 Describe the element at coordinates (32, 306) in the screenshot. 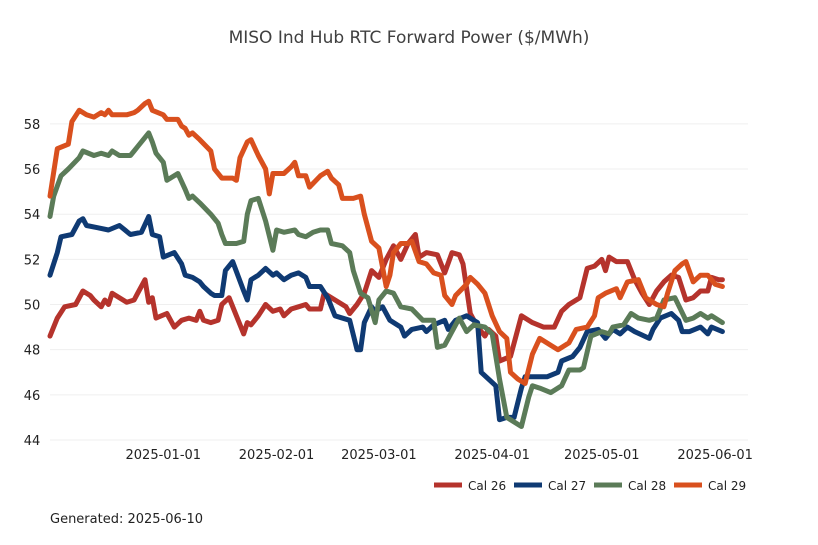

I see `y-tick-label: 50` at that location.